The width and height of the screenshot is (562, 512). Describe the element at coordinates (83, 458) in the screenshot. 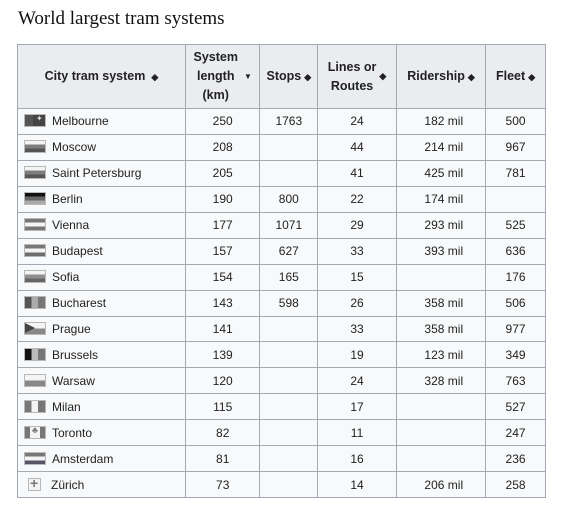

I see `city-link: Amsterdam` at that location.